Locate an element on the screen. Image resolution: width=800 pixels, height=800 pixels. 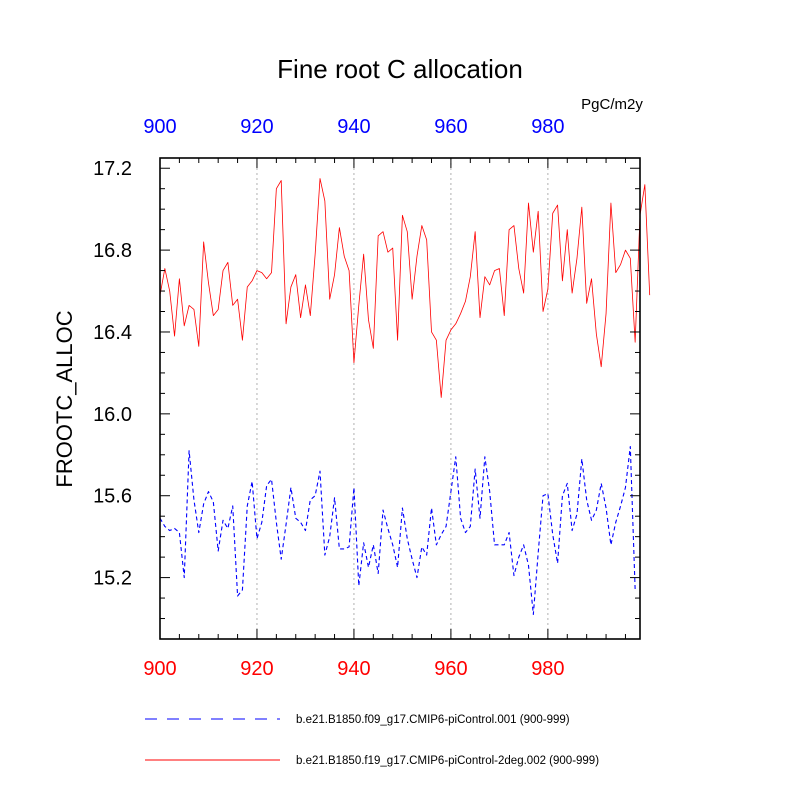
x-tick-label-bottom-980: 980 is located at coordinates (547, 669).